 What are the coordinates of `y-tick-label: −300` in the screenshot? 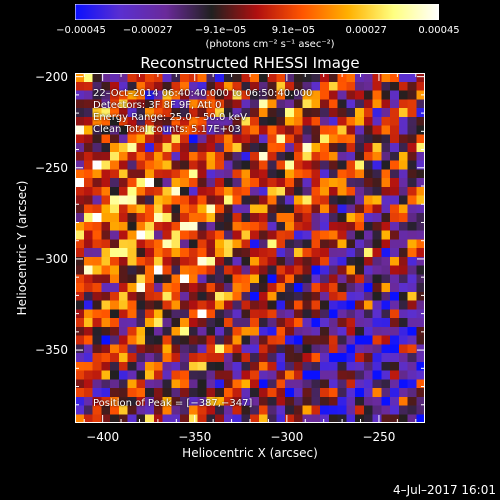 It's located at (51, 258).